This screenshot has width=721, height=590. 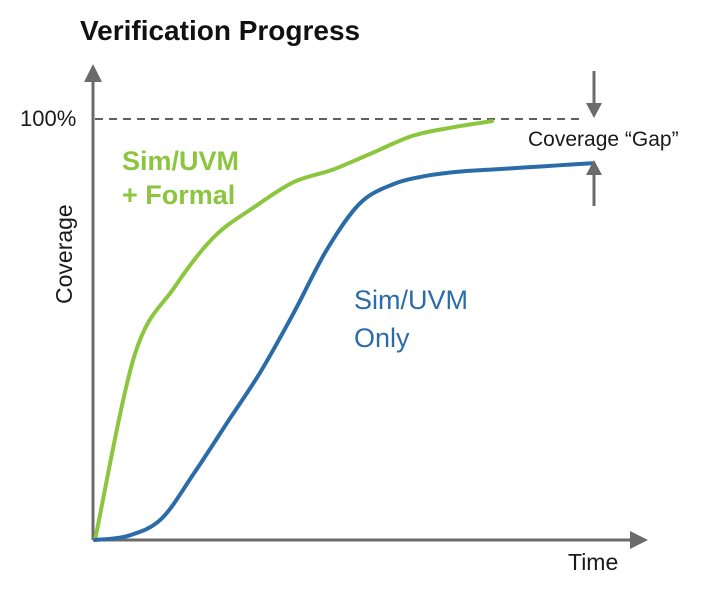 I want to click on coverage-gap-annotation: Coverage “Gap”, so click(x=603, y=138).